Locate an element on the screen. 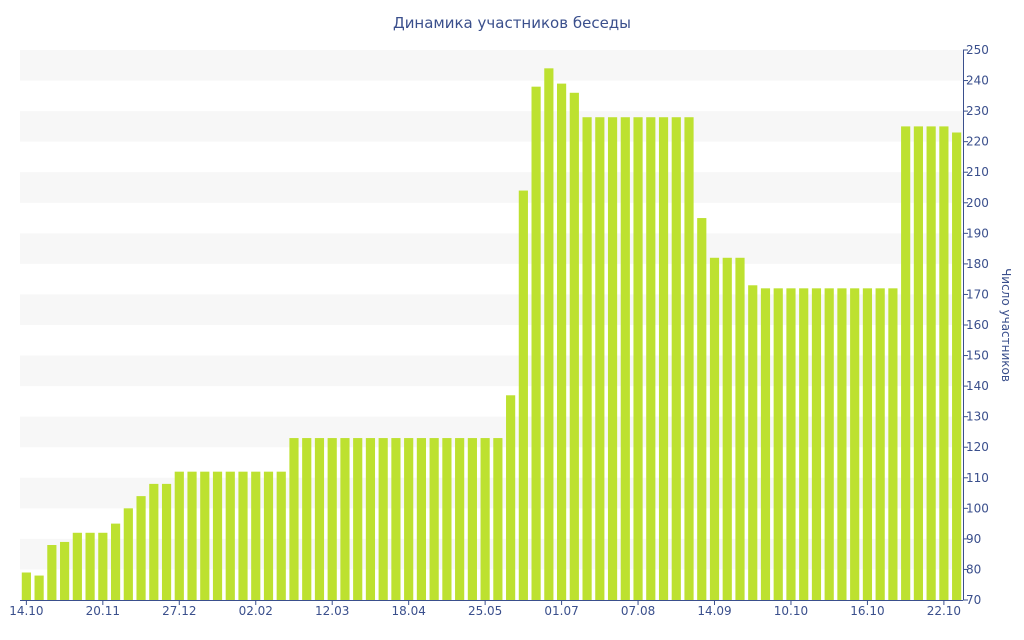  y-tick-label: 160 is located at coordinates (977, 325).